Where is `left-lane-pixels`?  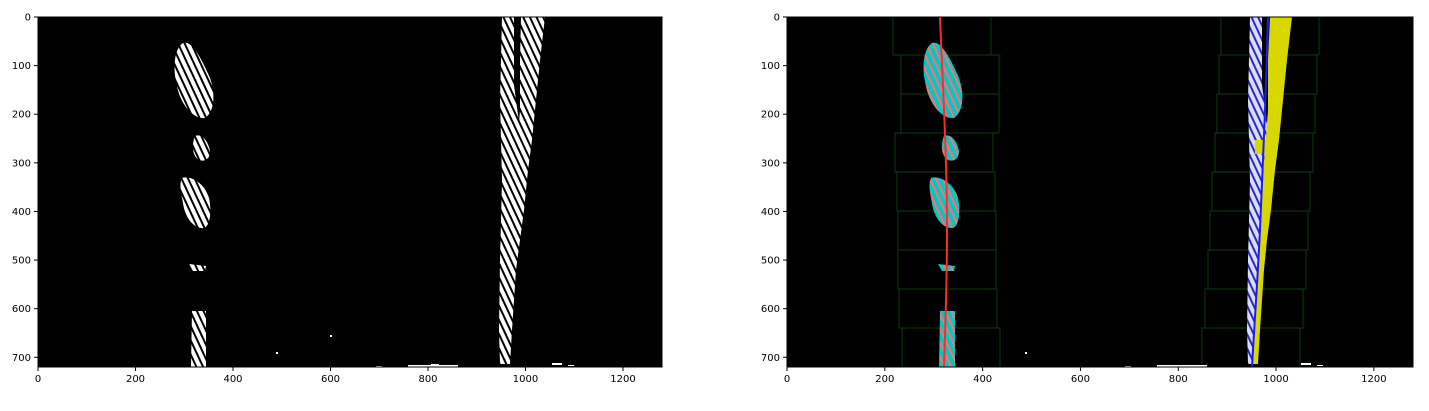 left-lane-pixels is located at coordinates (194, 204).